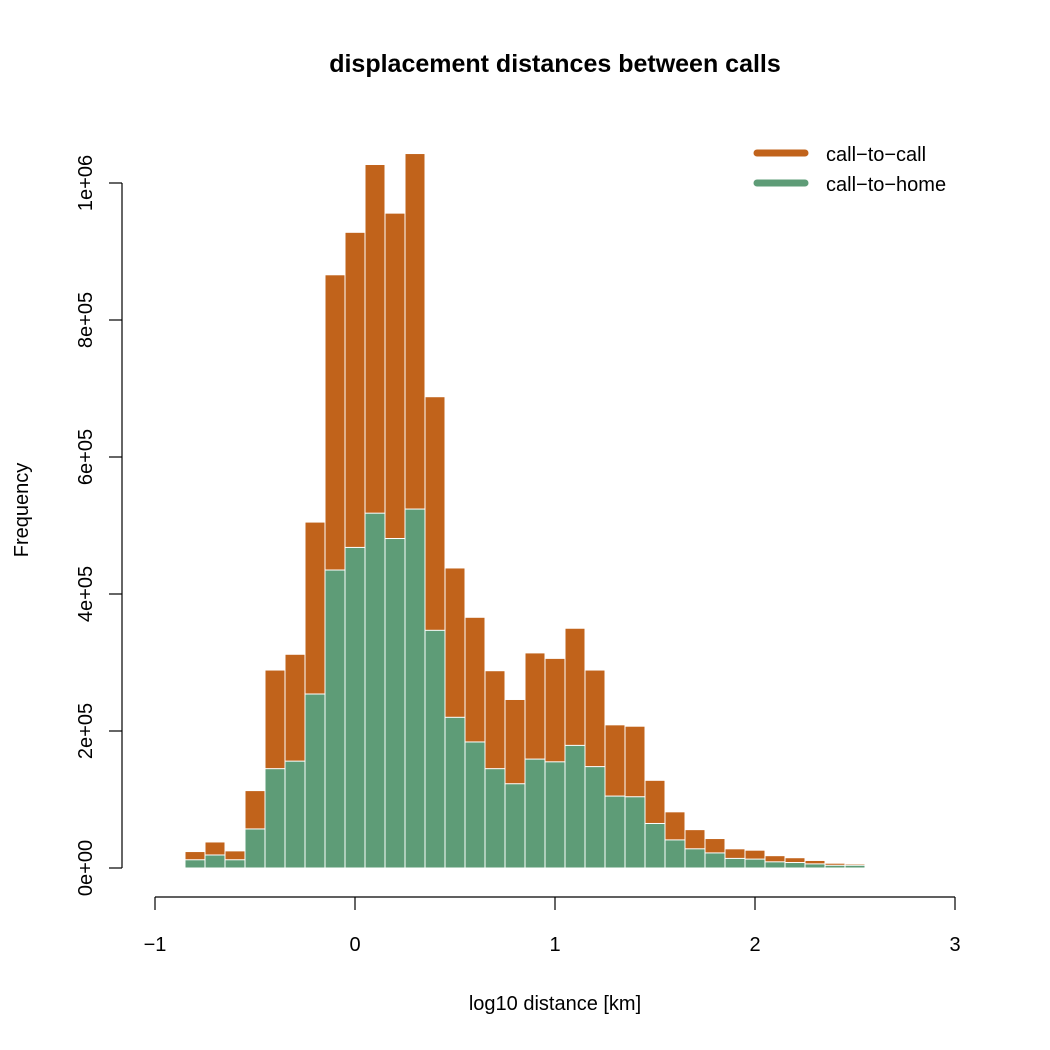 The image size is (1050, 1050). Describe the element at coordinates (554, 945) in the screenshot. I see `x-tick-label: 1` at that location.